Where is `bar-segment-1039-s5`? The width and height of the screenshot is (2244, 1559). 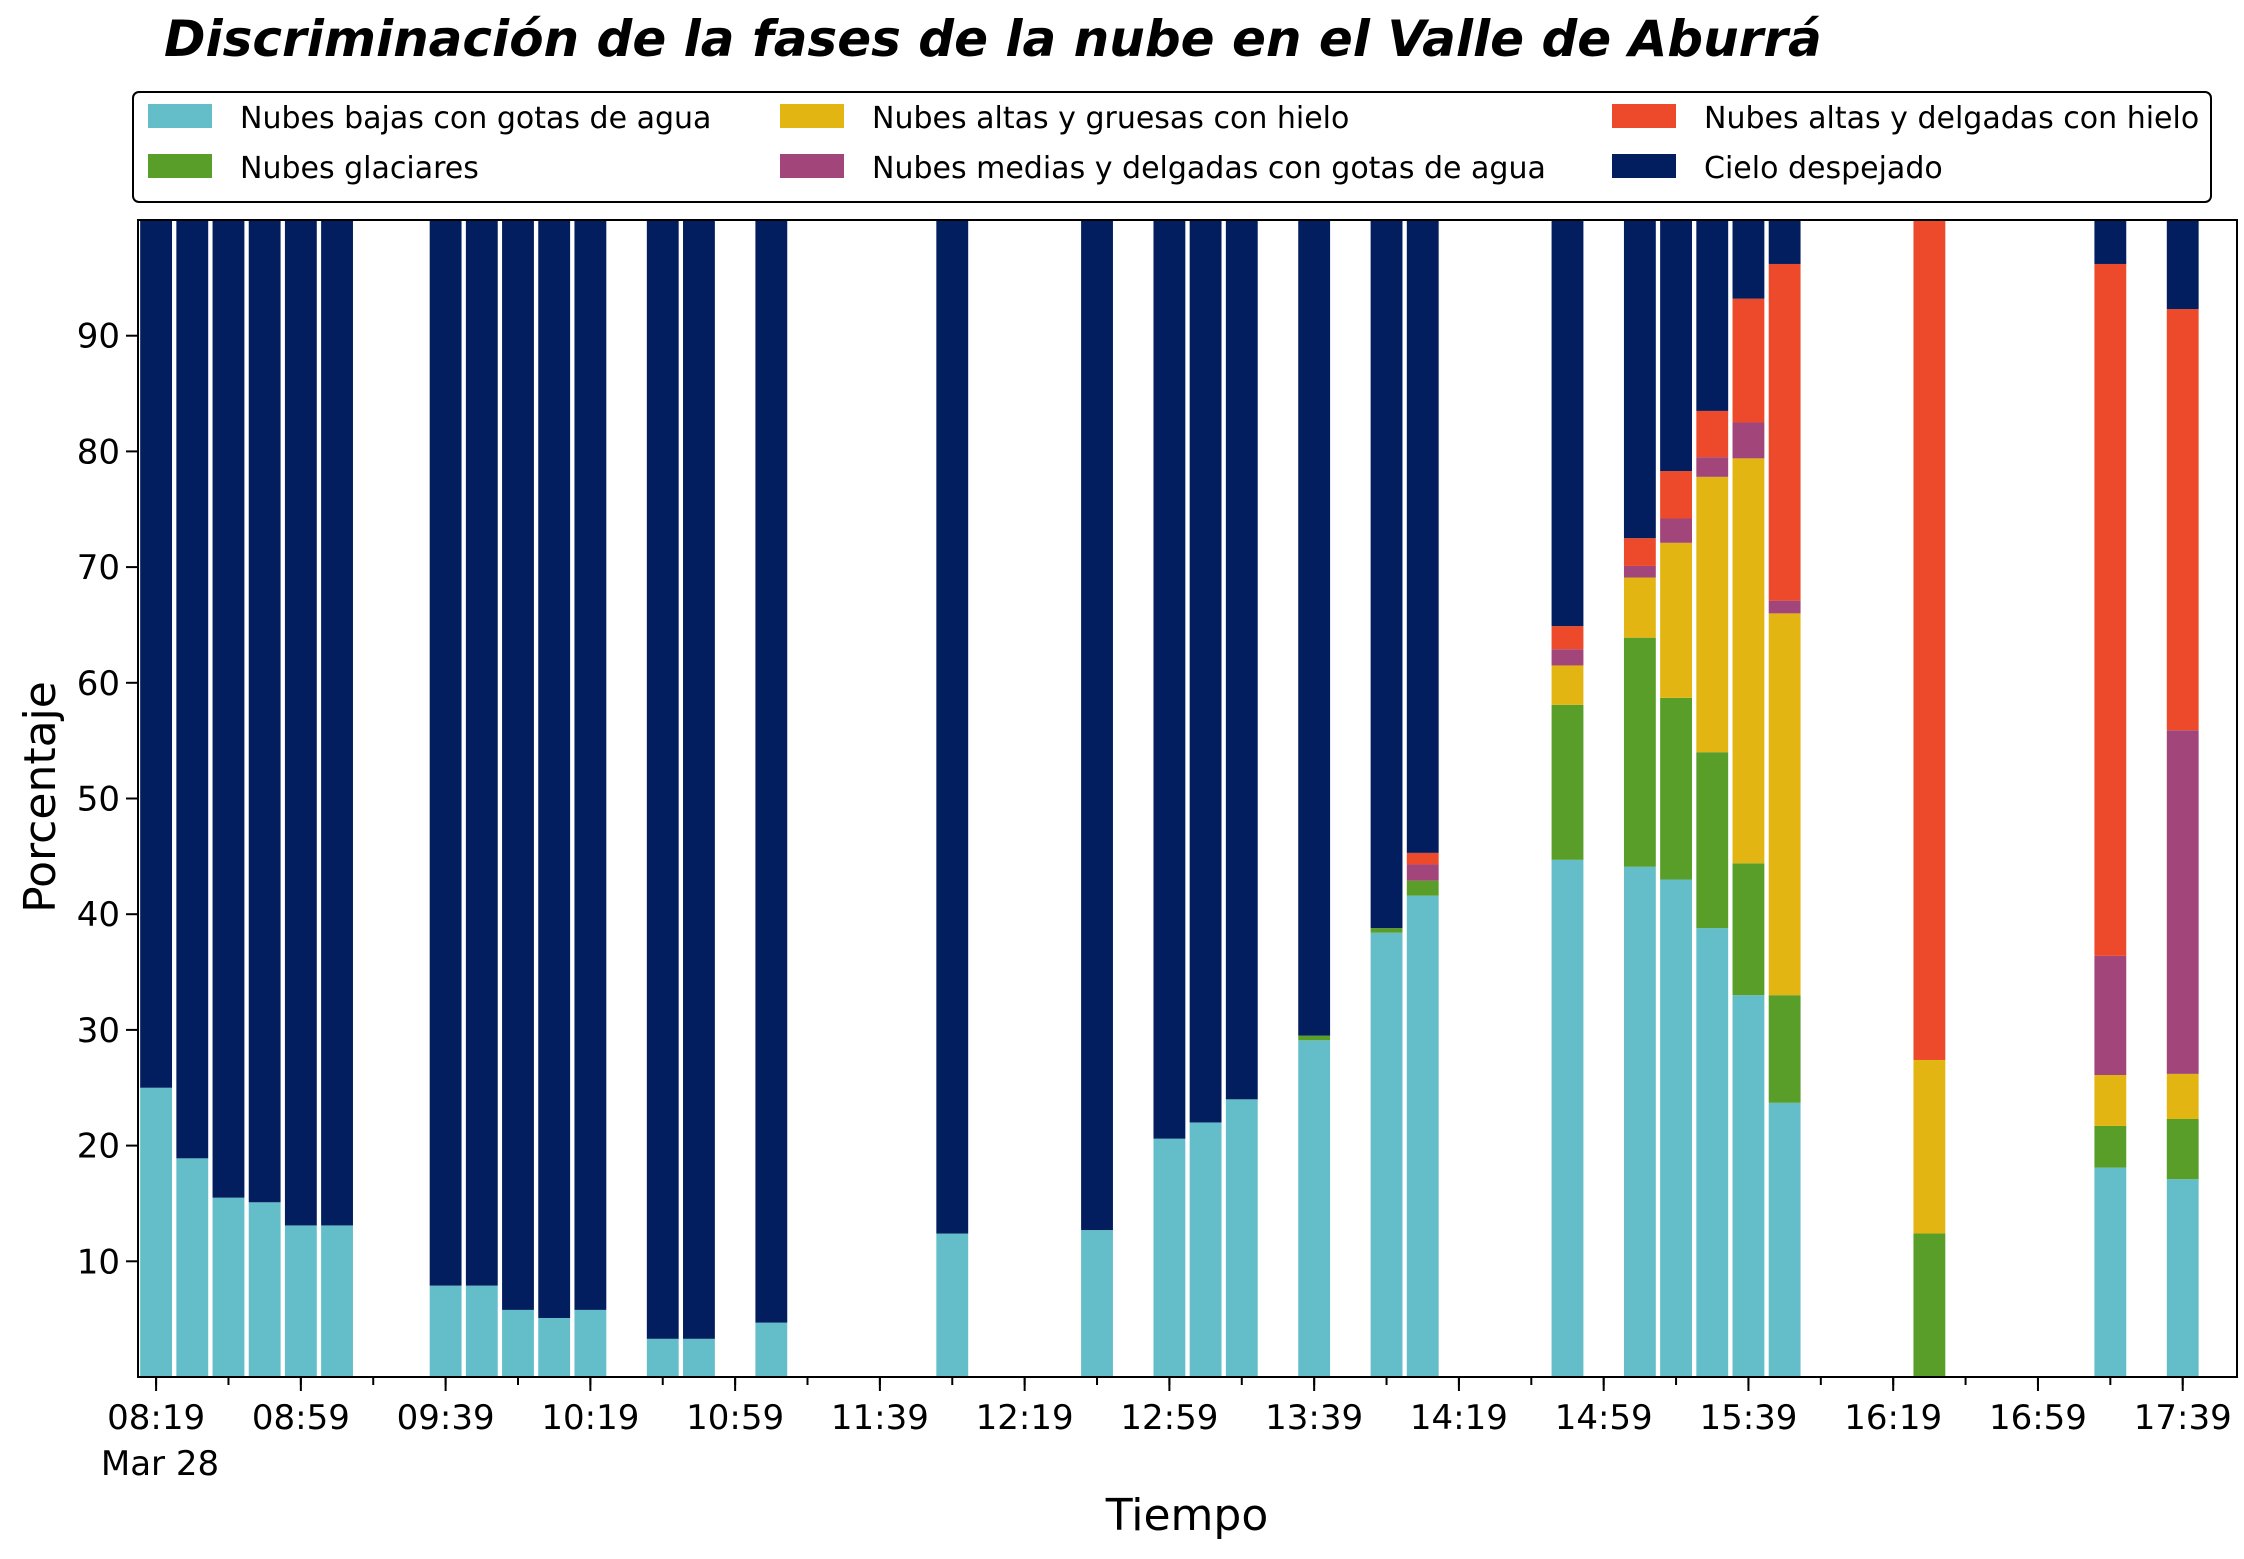 bar-segment-1039-s5 is located at coordinates (662, 779).